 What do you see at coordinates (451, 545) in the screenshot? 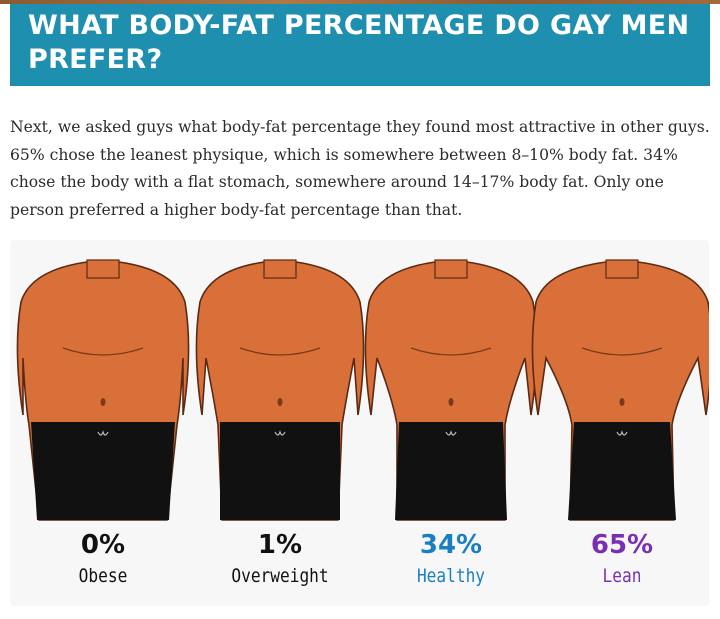
I see `option-percent: 34%` at bounding box center [451, 545].